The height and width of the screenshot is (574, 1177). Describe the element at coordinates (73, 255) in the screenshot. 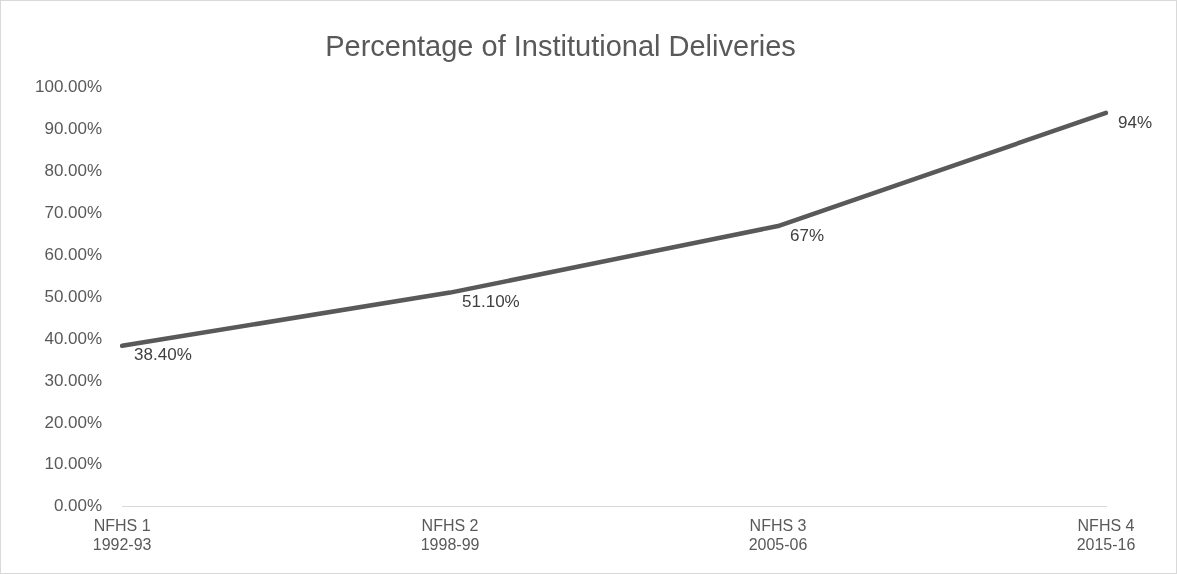

I see `y-tick-label: 60.00%` at that location.